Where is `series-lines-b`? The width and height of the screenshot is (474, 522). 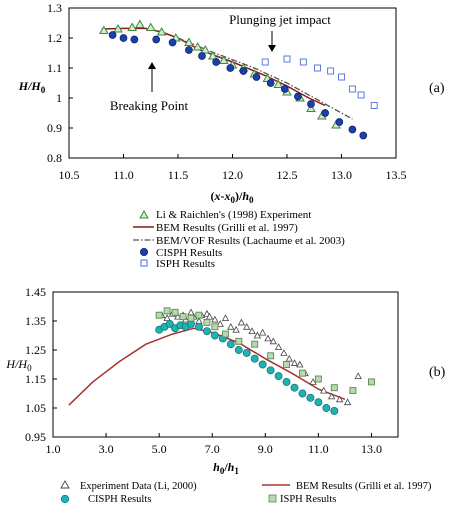
series-lines-b is located at coordinates (207, 366).